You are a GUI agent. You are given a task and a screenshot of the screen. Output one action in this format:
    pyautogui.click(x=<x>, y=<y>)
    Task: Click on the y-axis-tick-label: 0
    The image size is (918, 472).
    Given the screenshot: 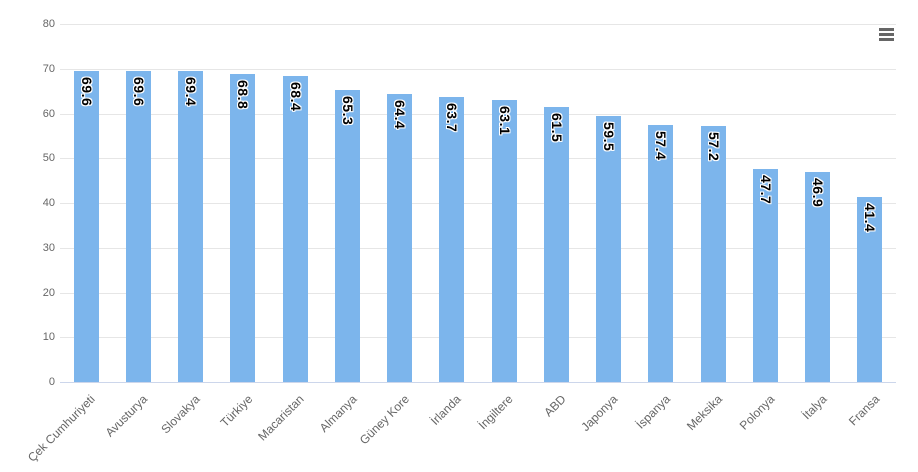 What is the action you would take?
    pyautogui.click(x=51, y=382)
    